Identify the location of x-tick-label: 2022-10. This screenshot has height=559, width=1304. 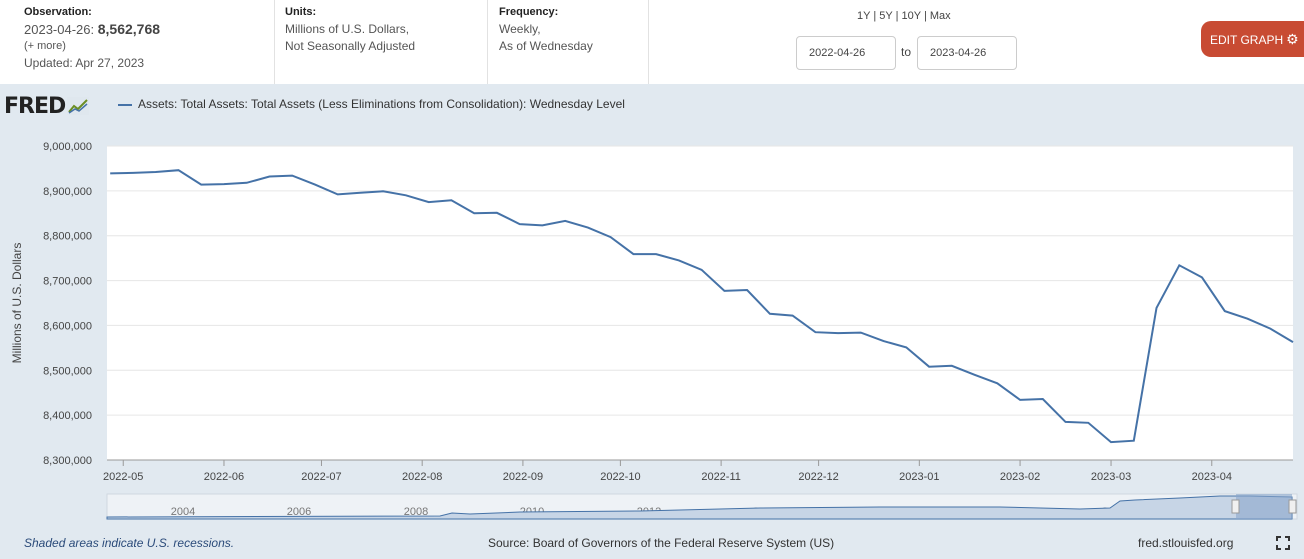
(620, 477).